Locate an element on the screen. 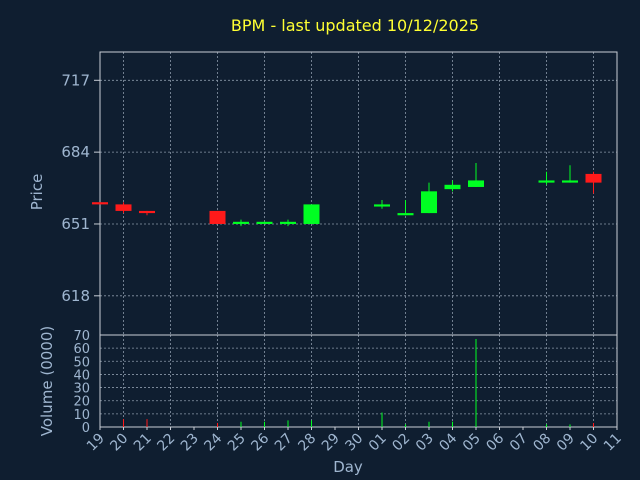  x-tick-label: 23 is located at coordinates (190, 443).